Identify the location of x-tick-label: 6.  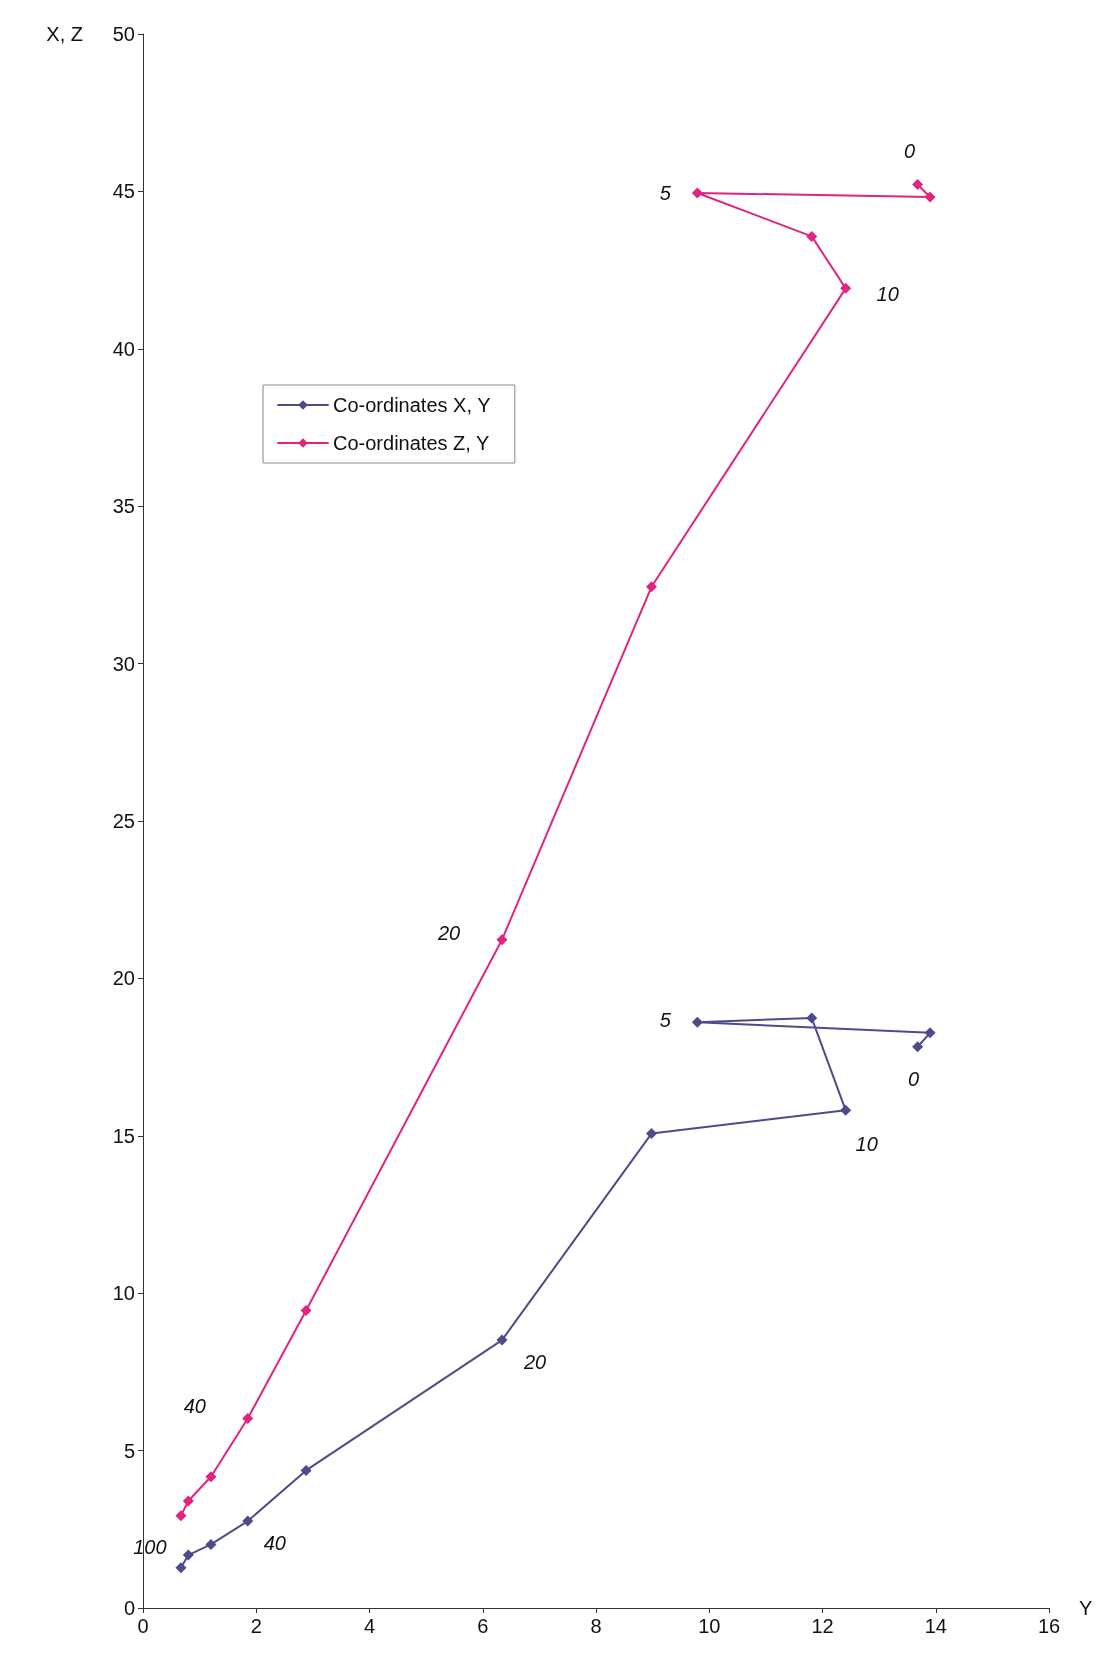
(483, 1626).